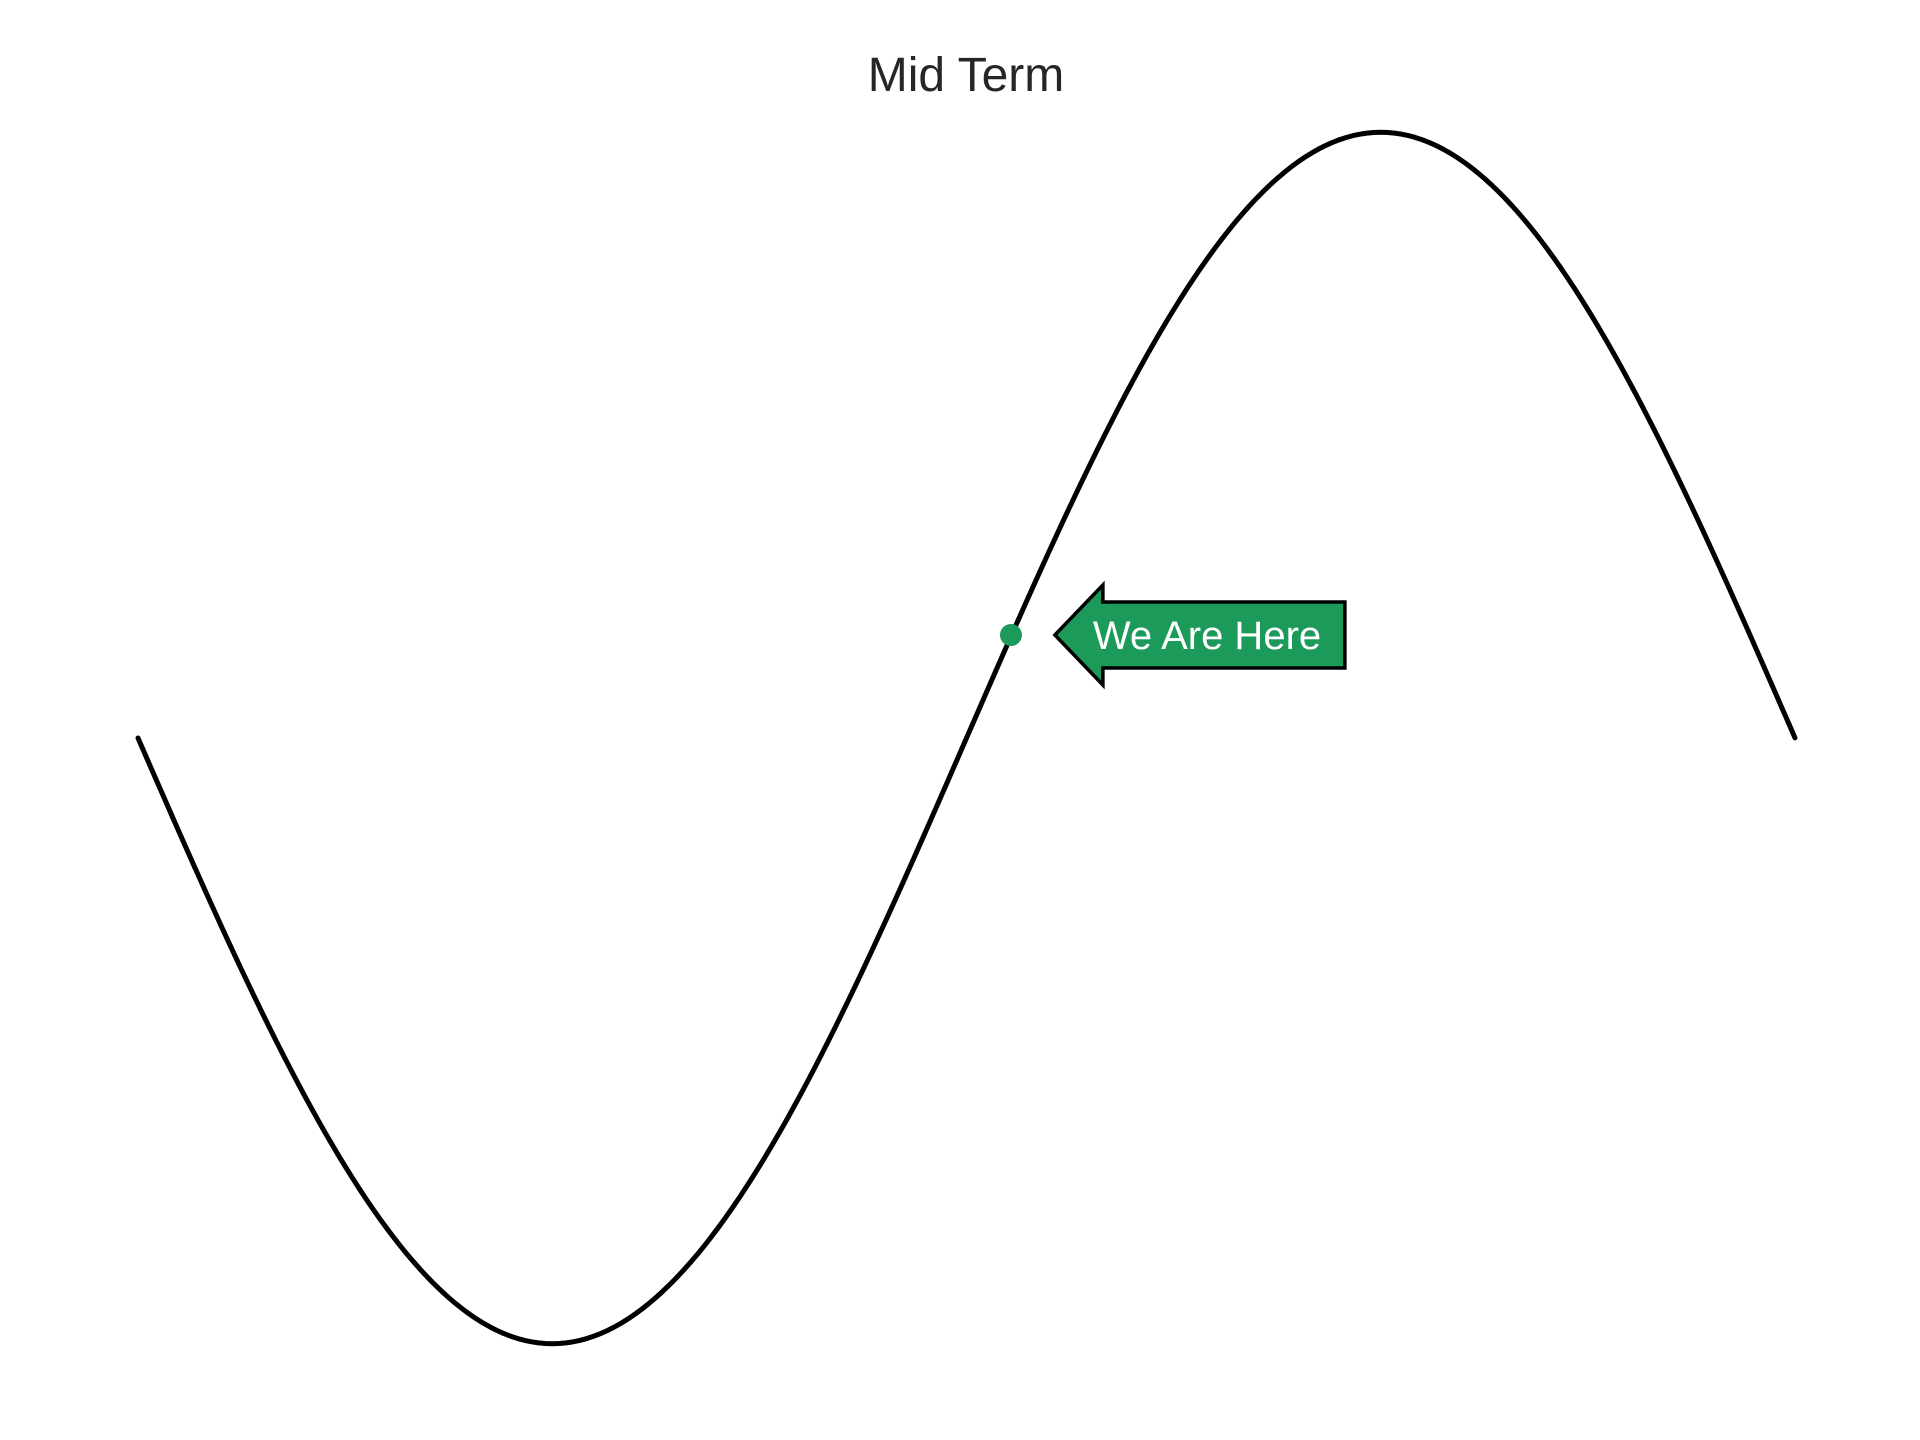 The height and width of the screenshot is (1440, 1920). Describe the element at coordinates (966, 75) in the screenshot. I see `chart-title: Mid Term` at that location.